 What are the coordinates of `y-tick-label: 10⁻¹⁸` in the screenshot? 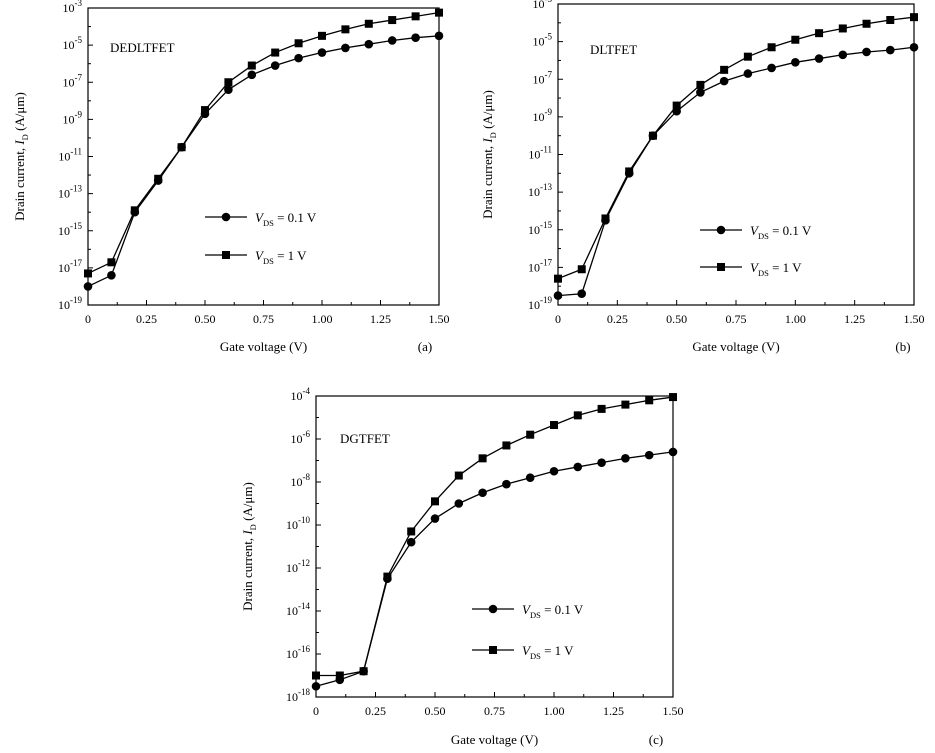 It's located at (298, 695).